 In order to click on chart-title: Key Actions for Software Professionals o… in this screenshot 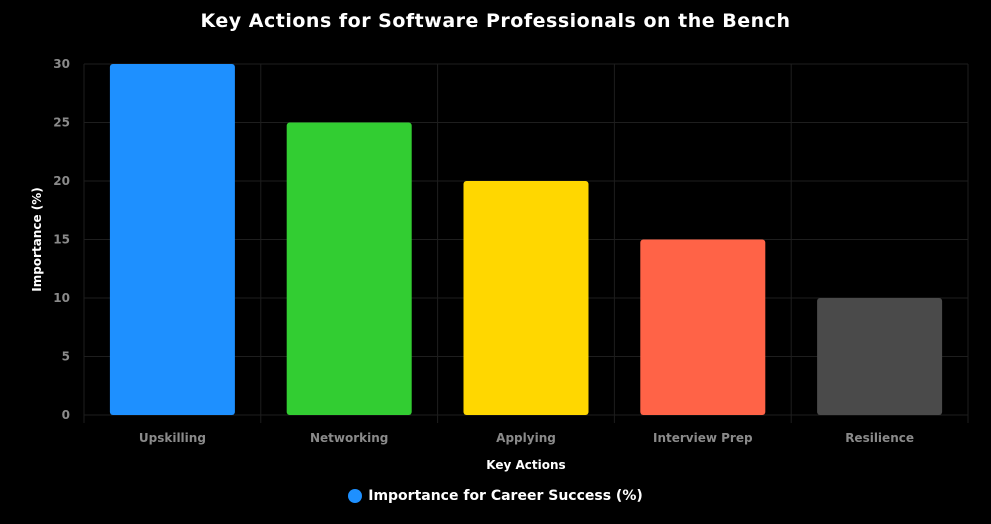, I will do `click(495, 21)`.